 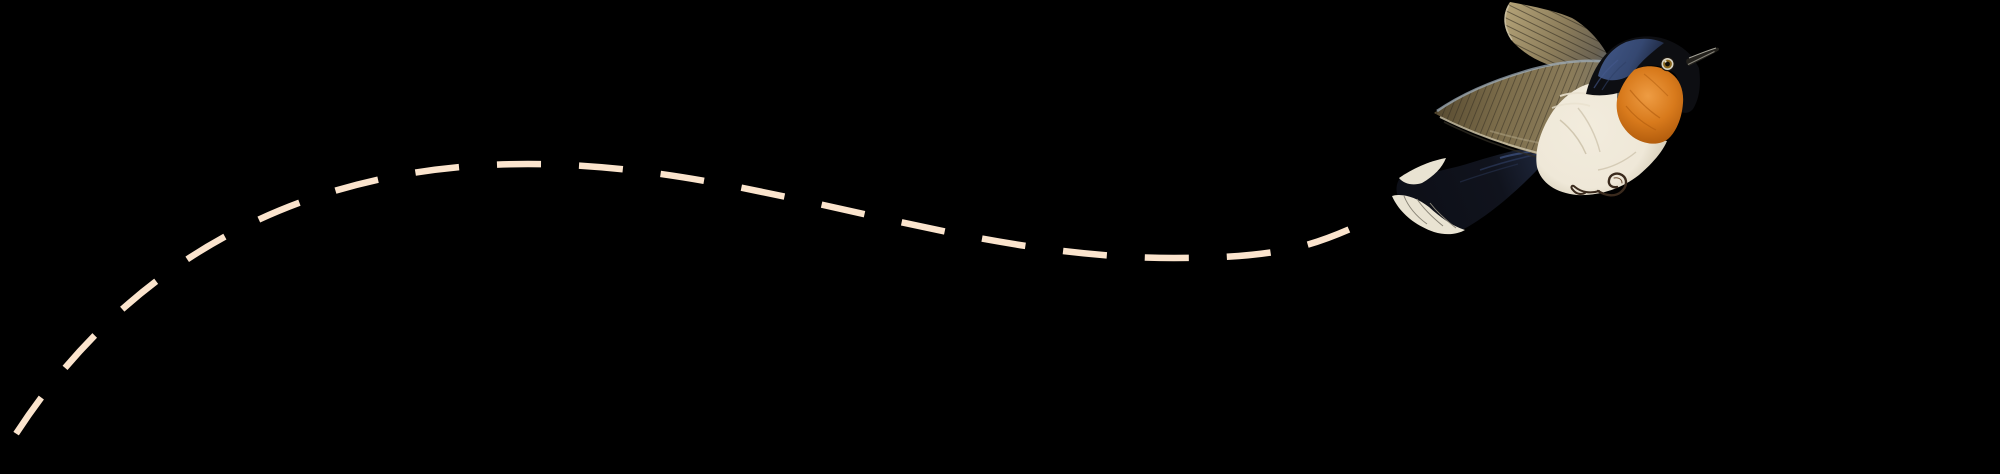 I want to click on bird-feet, so click(x=1599, y=184).